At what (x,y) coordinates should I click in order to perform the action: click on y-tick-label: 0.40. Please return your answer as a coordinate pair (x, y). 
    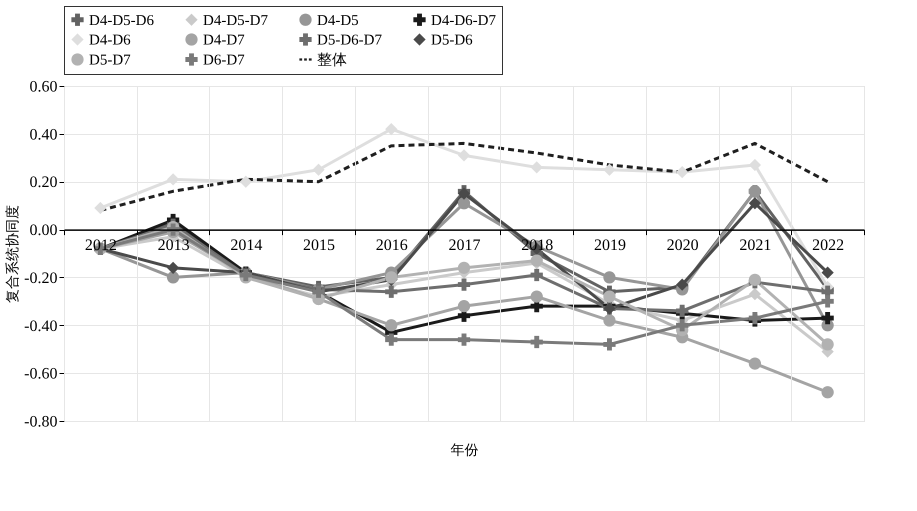
    Looking at the image, I should click on (44, 135).